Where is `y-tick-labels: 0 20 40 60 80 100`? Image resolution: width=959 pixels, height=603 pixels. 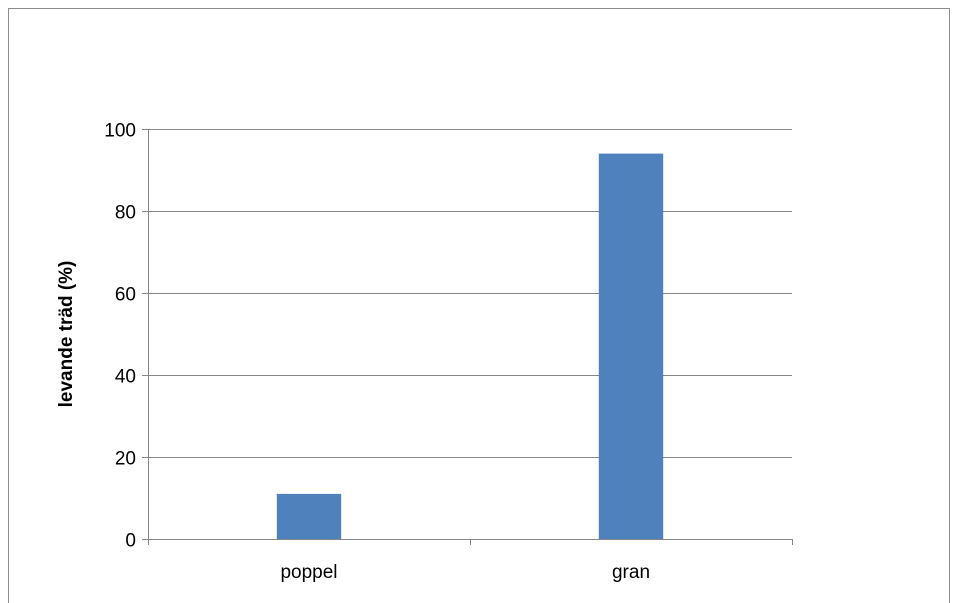
y-tick-labels: 0 20 40 60 80 100 is located at coordinates (120, 336).